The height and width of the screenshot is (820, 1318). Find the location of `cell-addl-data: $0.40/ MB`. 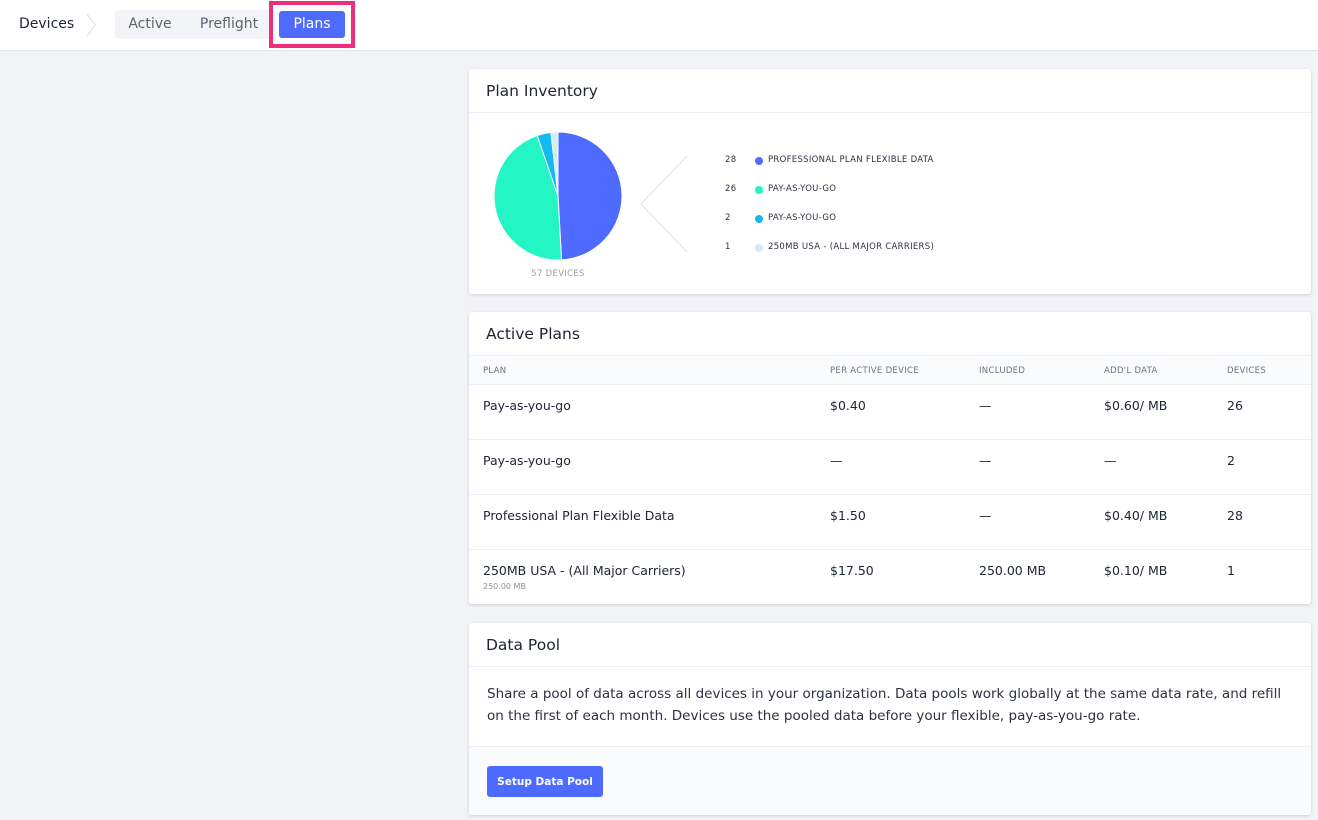

cell-addl-data: $0.40/ MB is located at coordinates (1136, 515).